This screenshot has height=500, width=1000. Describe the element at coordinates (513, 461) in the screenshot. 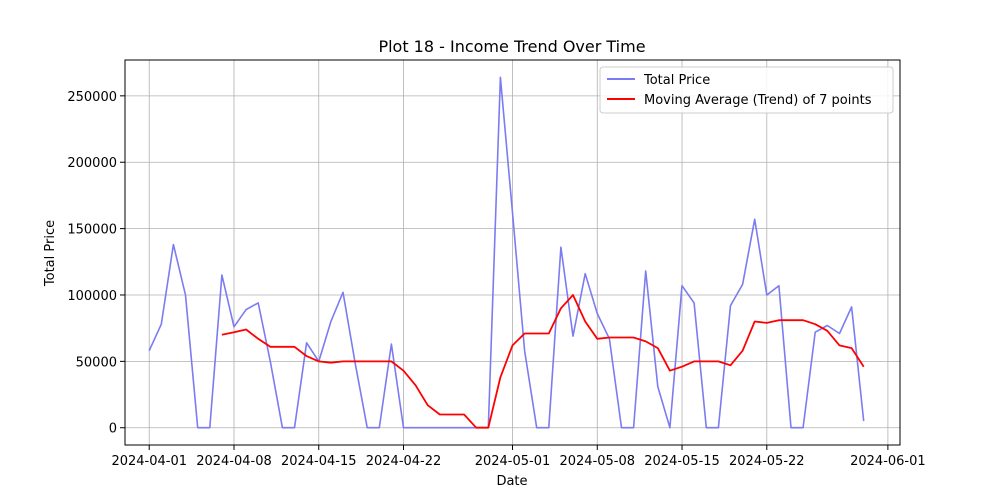

I see `x-tick-label: 2024-05-01` at that location.